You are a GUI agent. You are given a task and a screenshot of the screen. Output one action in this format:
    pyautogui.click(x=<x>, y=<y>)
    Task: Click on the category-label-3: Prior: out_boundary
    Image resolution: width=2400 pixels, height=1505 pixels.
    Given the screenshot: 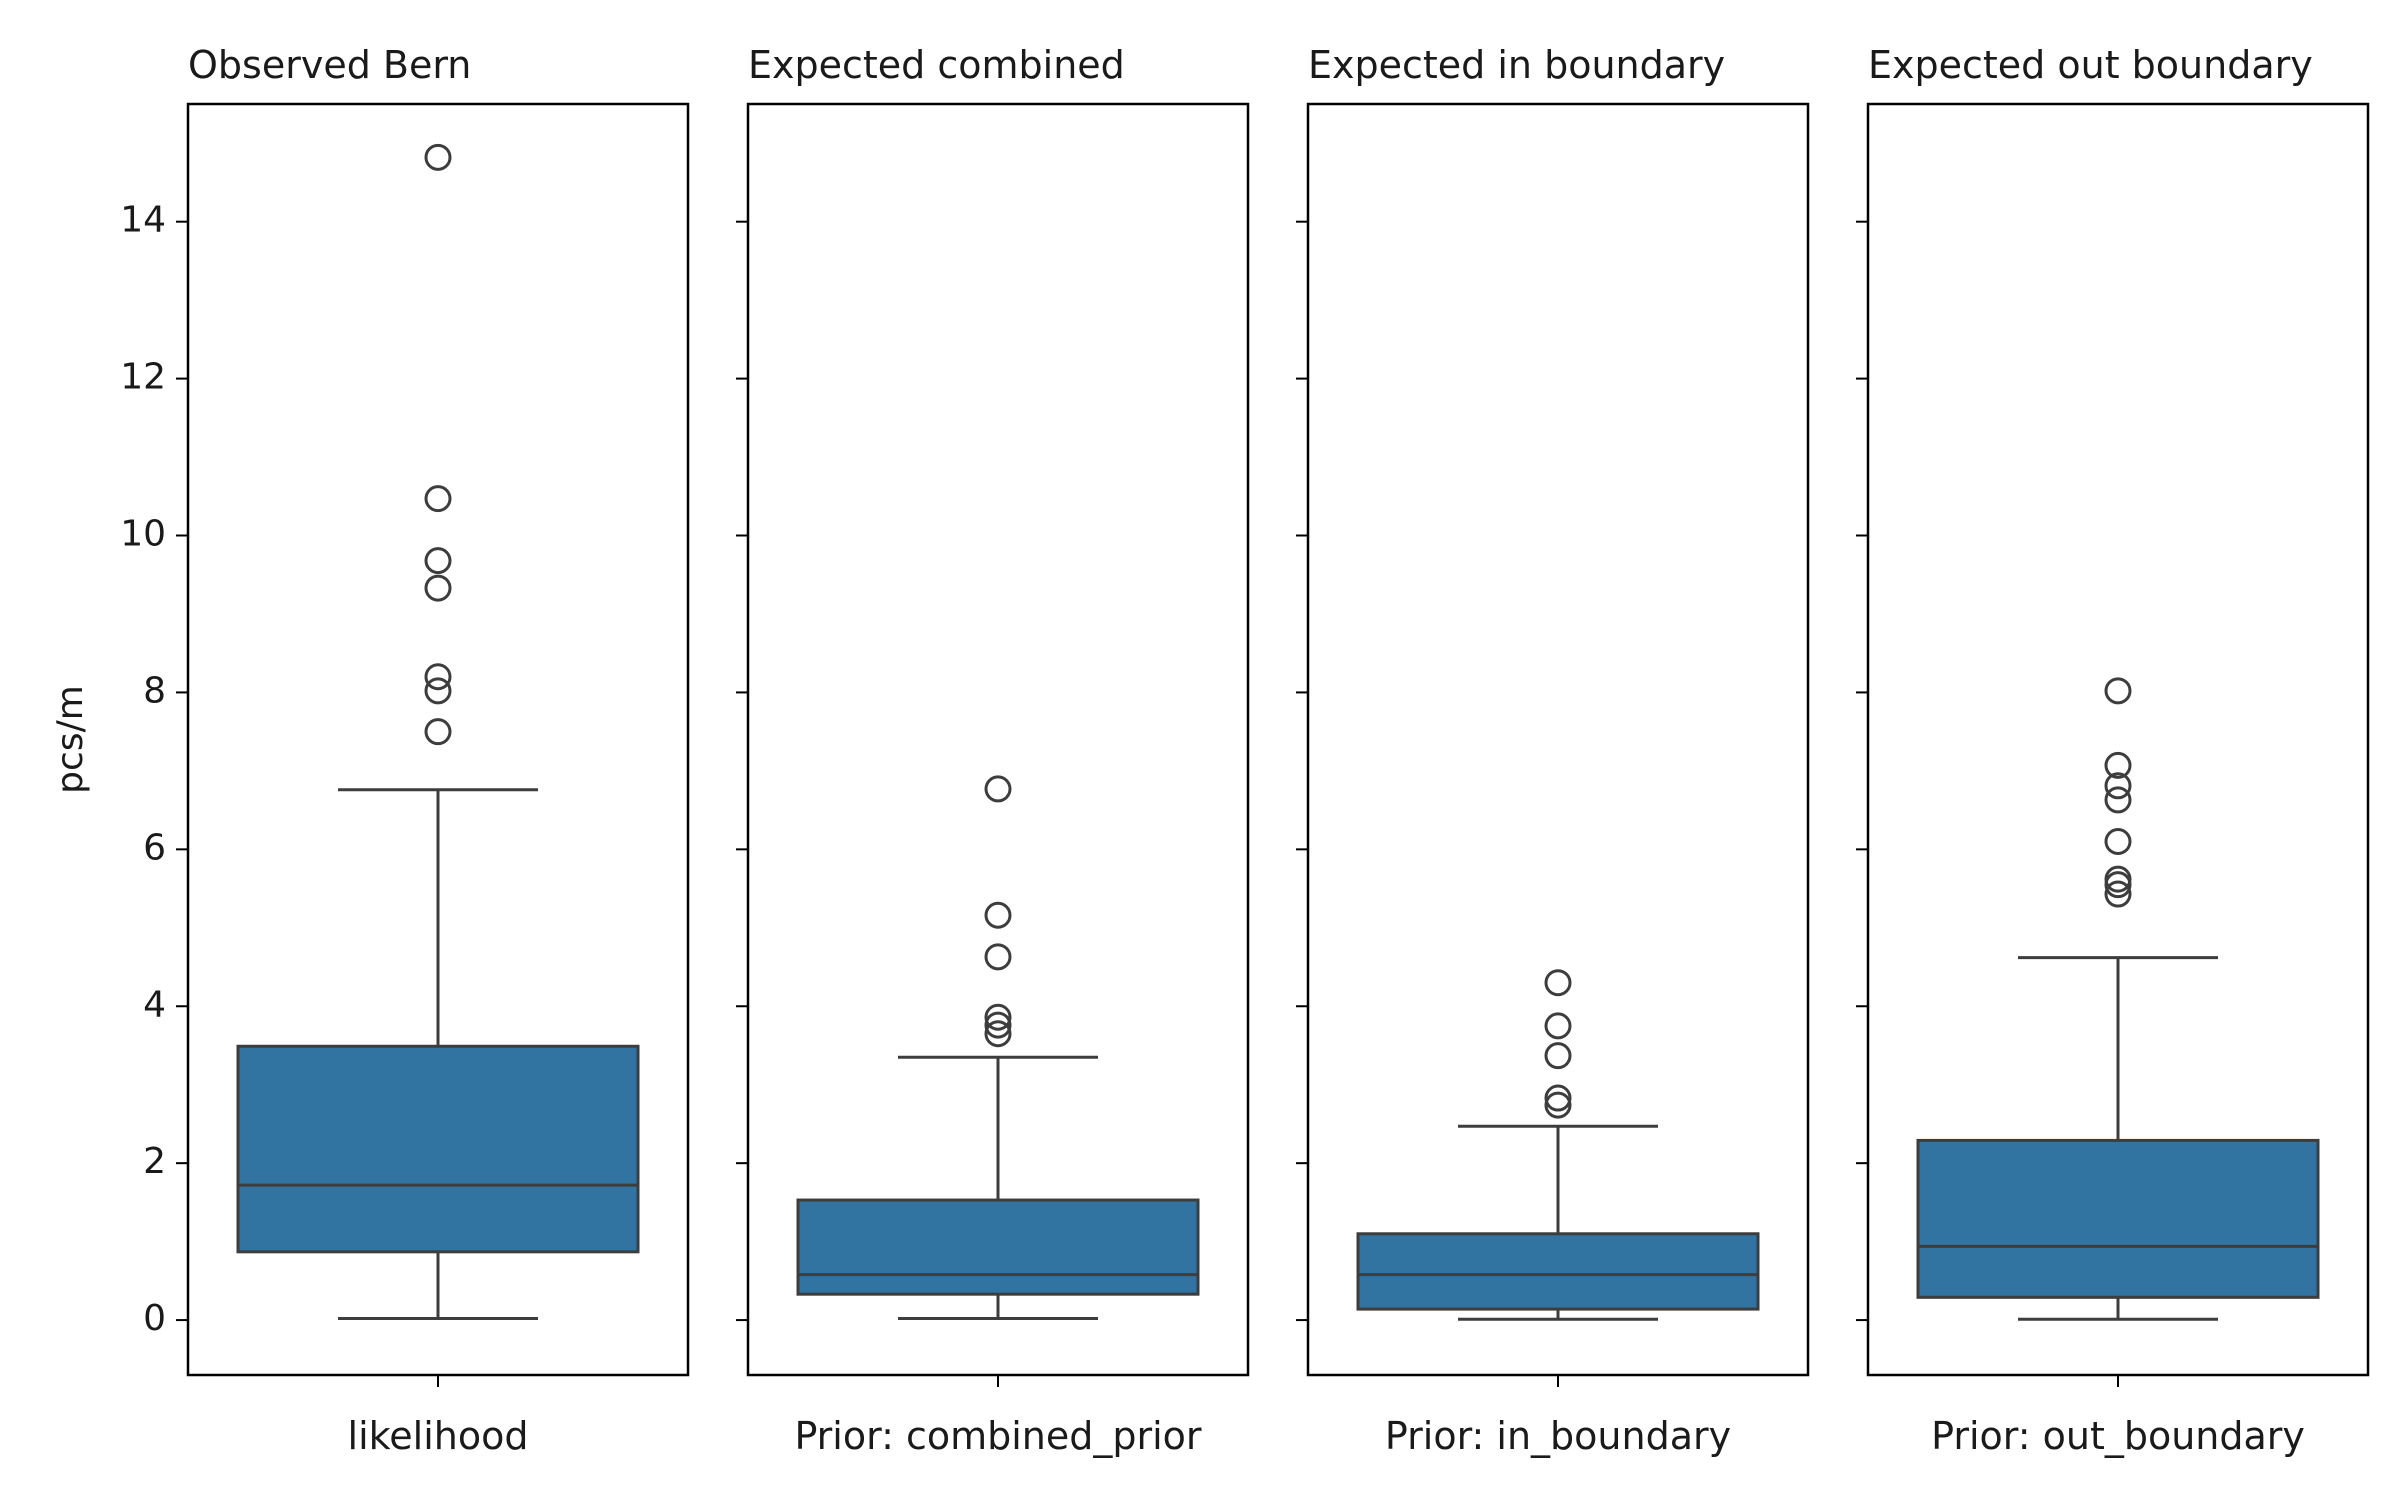 What is the action you would take?
    pyautogui.click(x=2118, y=1436)
    